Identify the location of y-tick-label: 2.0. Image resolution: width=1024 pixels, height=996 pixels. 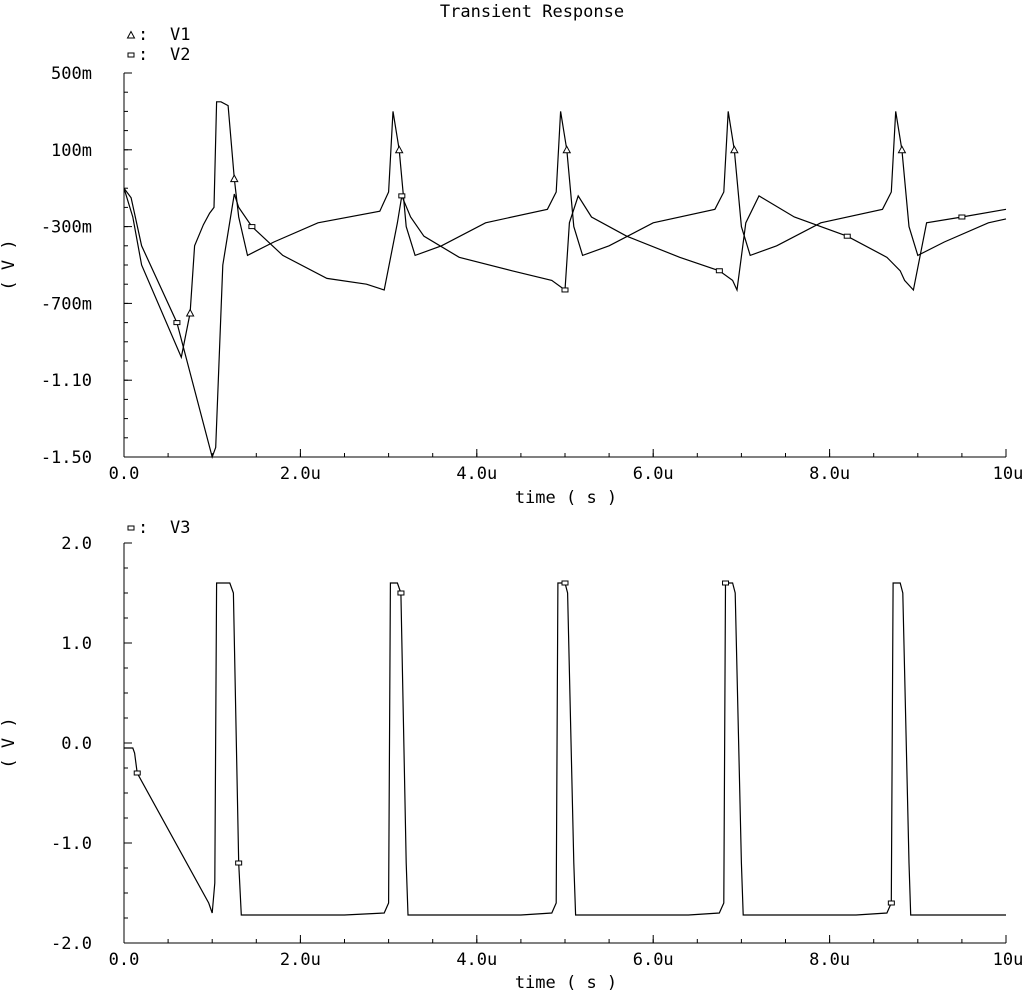
(76, 544).